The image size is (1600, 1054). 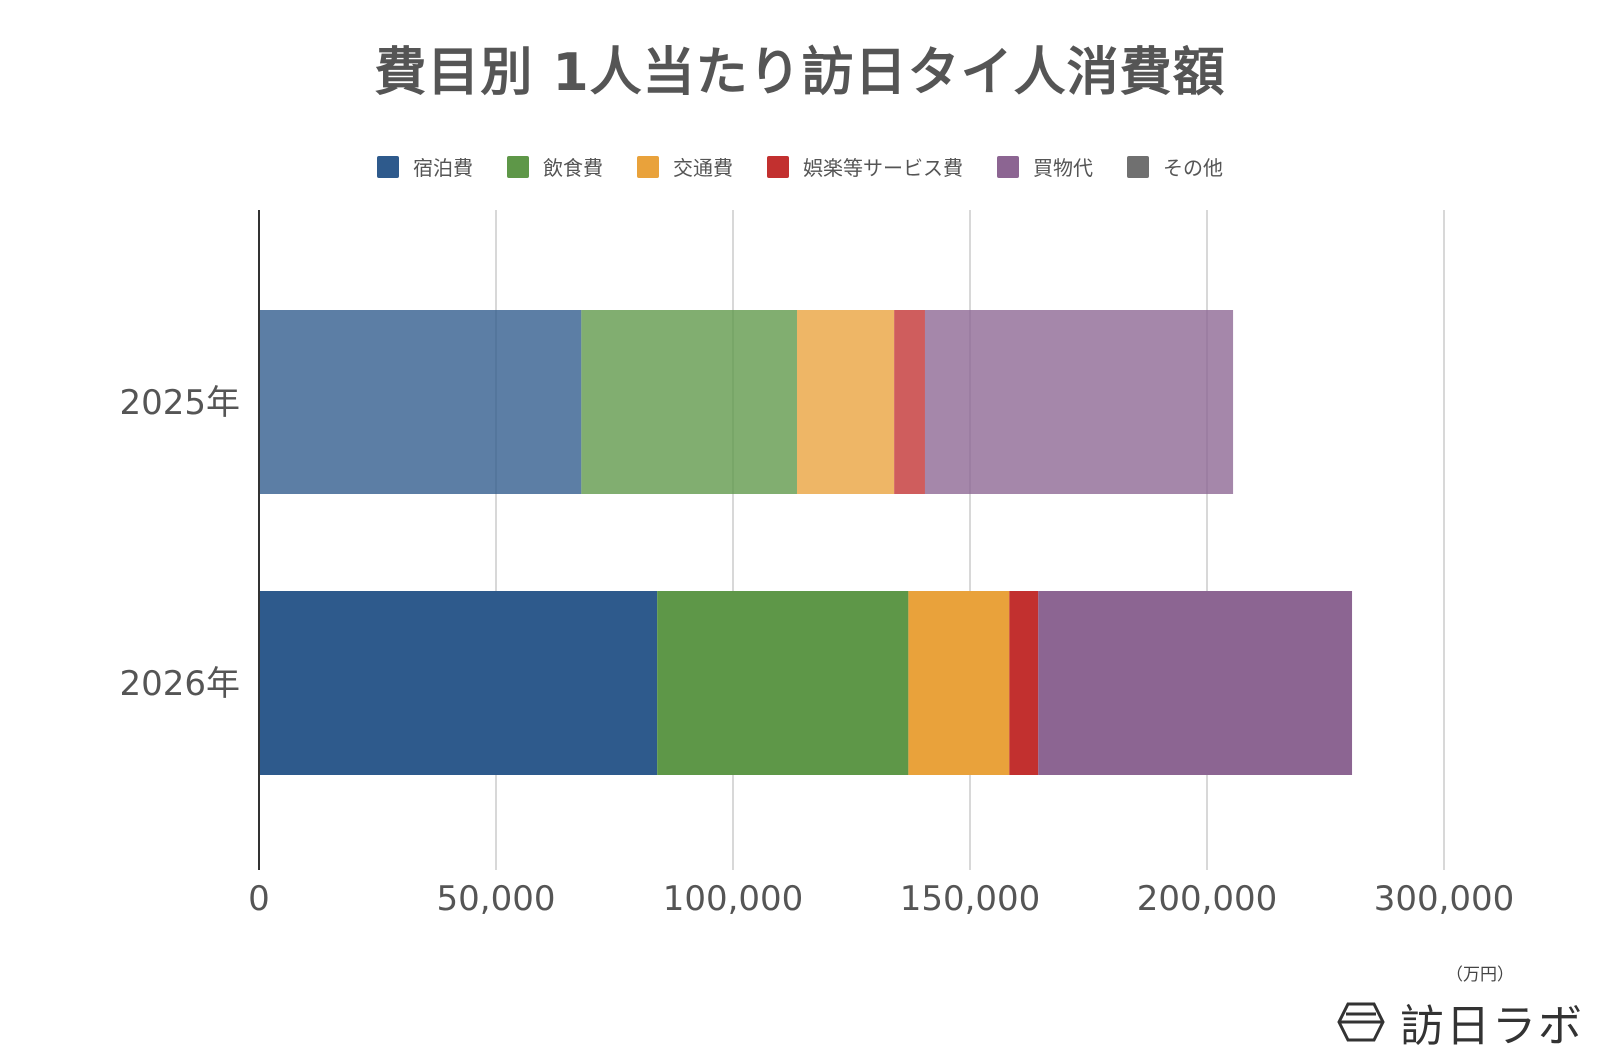 I want to click on y-category-label: 2026年, so click(x=179, y=684).